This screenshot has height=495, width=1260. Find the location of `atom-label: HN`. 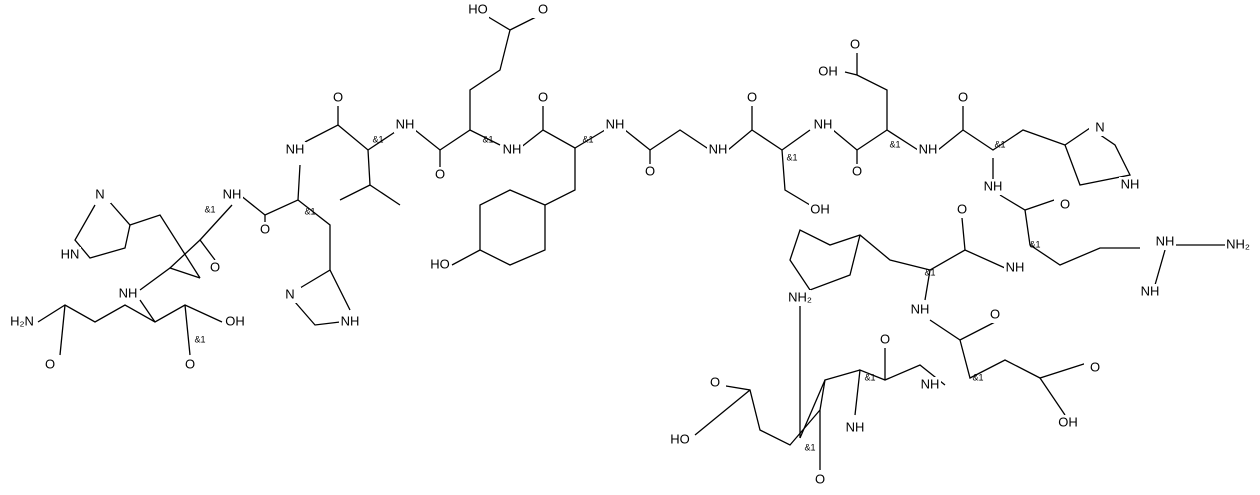

atom-label: HN is located at coordinates (70, 253).